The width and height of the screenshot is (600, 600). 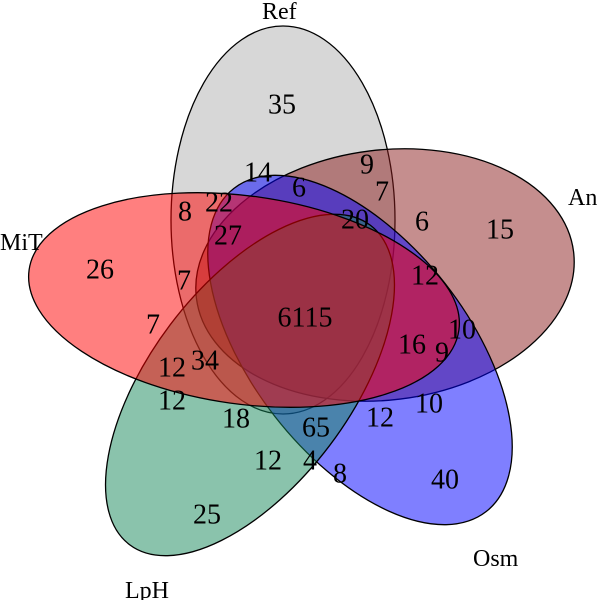 What do you see at coordinates (500, 230) in the screenshot?
I see `region-count: 15` at bounding box center [500, 230].